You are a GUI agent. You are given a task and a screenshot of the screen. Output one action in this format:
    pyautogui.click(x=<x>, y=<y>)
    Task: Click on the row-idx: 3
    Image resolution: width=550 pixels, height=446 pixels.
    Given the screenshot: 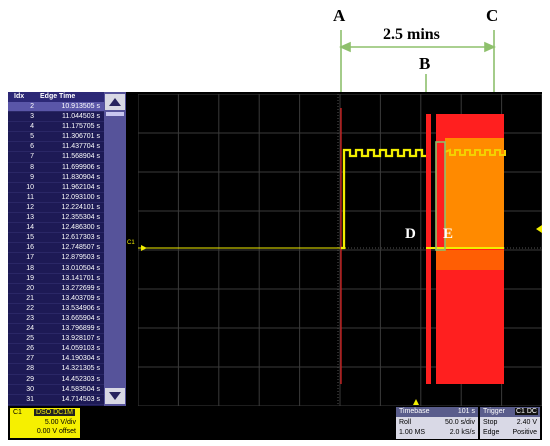 What is the action you would take?
    pyautogui.click(x=32, y=117)
    